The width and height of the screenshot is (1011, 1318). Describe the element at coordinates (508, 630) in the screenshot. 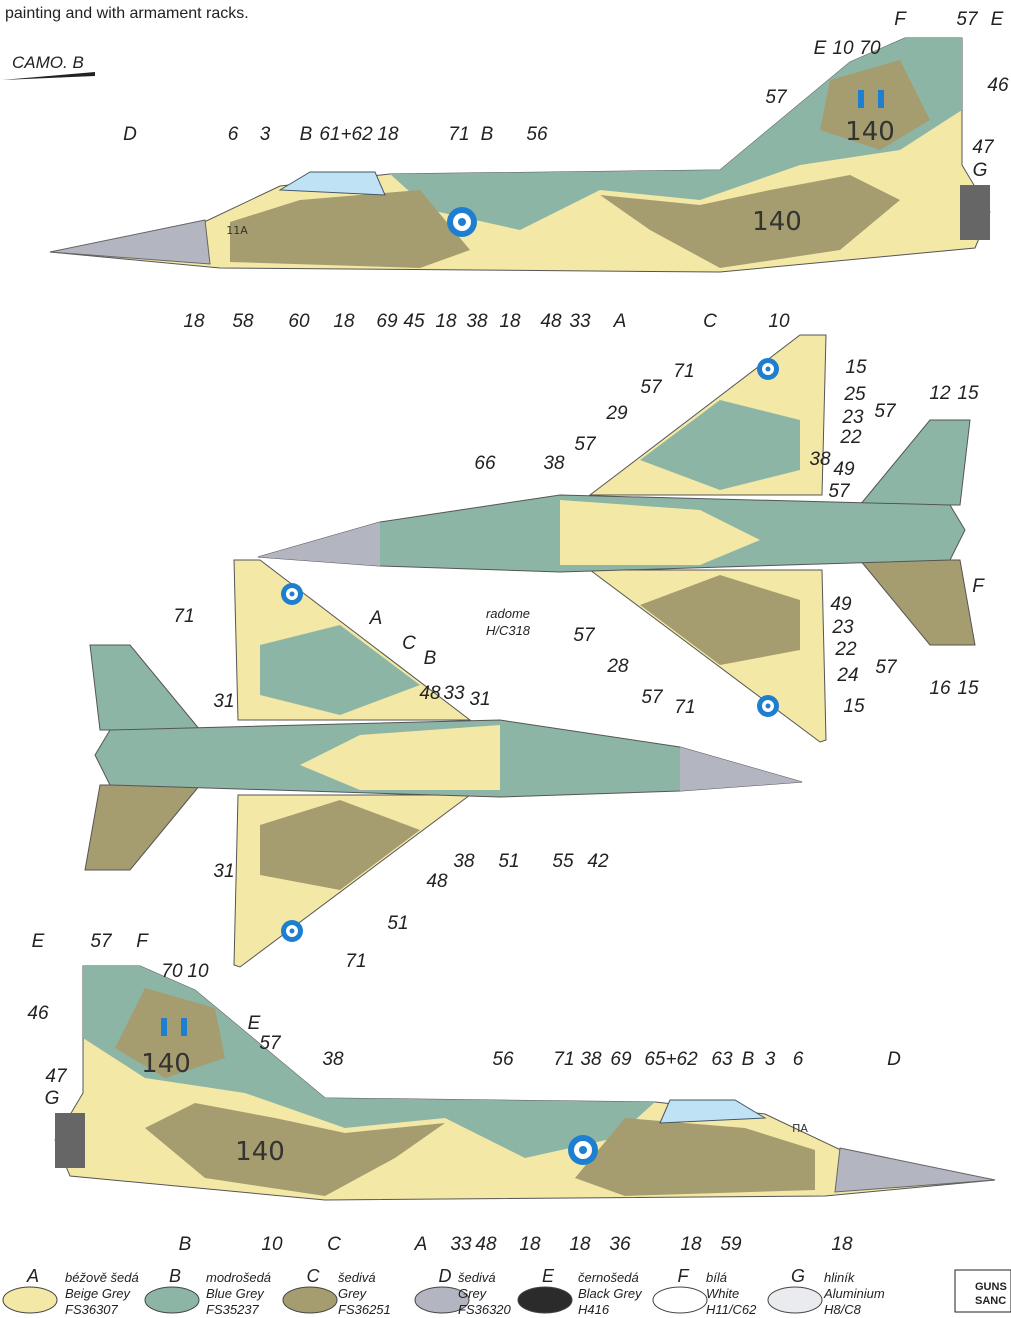

I see `callout-label: H/C318` at that location.